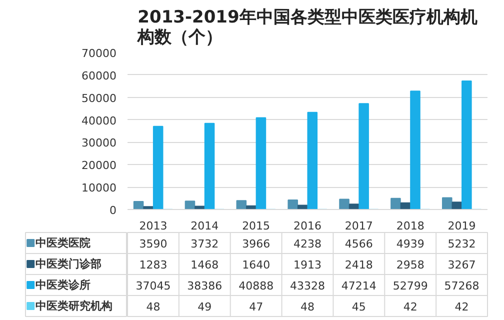 The height and width of the screenshot is (320, 504). What do you see at coordinates (153, 244) in the screenshot?
I see `data-label: 3590` at bounding box center [153, 244].